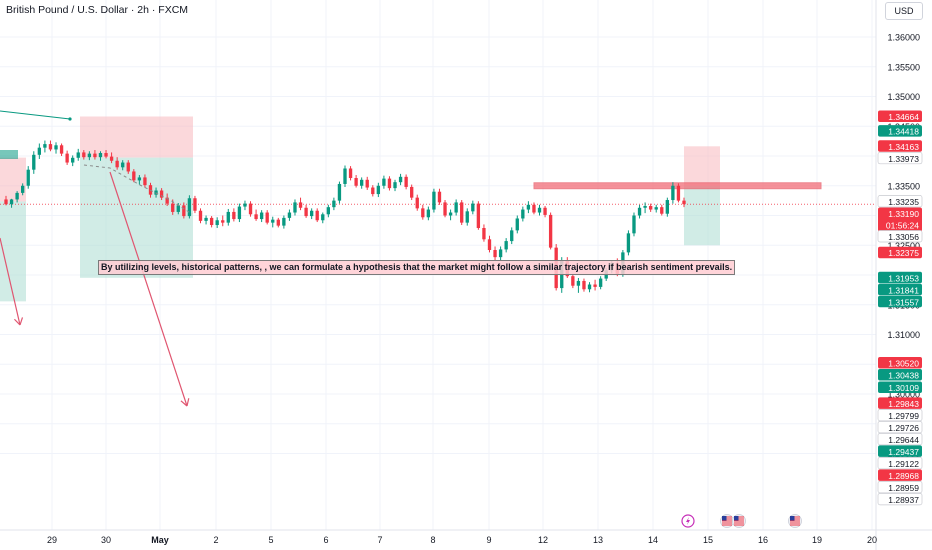 The width and height of the screenshot is (932, 550). I want to click on price-label: 1.30438, so click(900, 375).